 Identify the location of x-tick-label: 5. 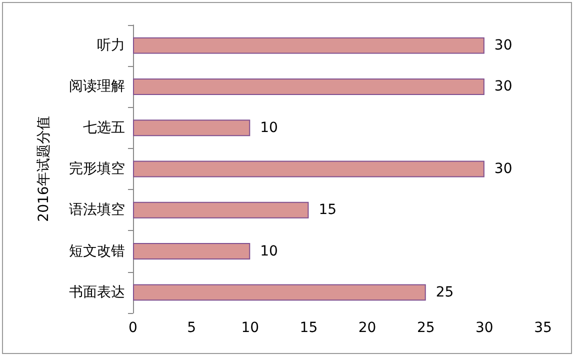
(191, 328).